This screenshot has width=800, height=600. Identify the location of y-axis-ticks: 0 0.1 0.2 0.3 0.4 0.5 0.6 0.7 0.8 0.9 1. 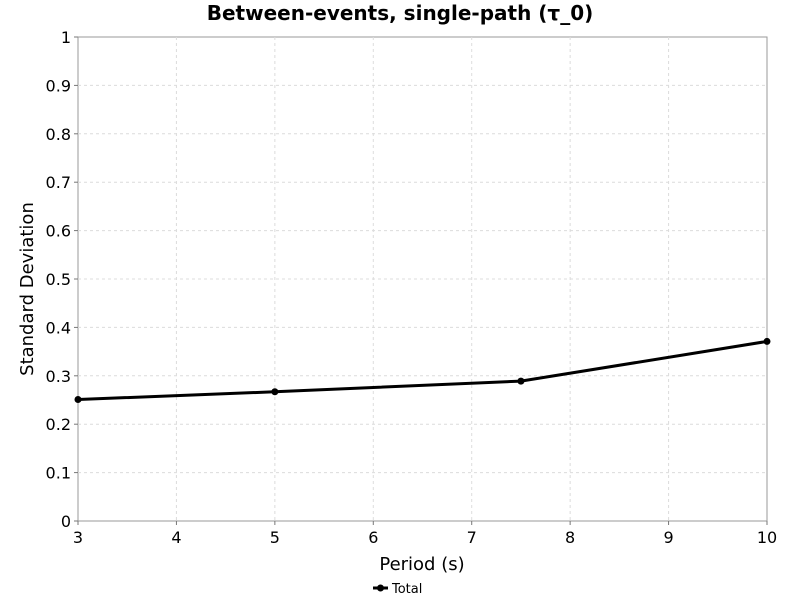
(62, 279).